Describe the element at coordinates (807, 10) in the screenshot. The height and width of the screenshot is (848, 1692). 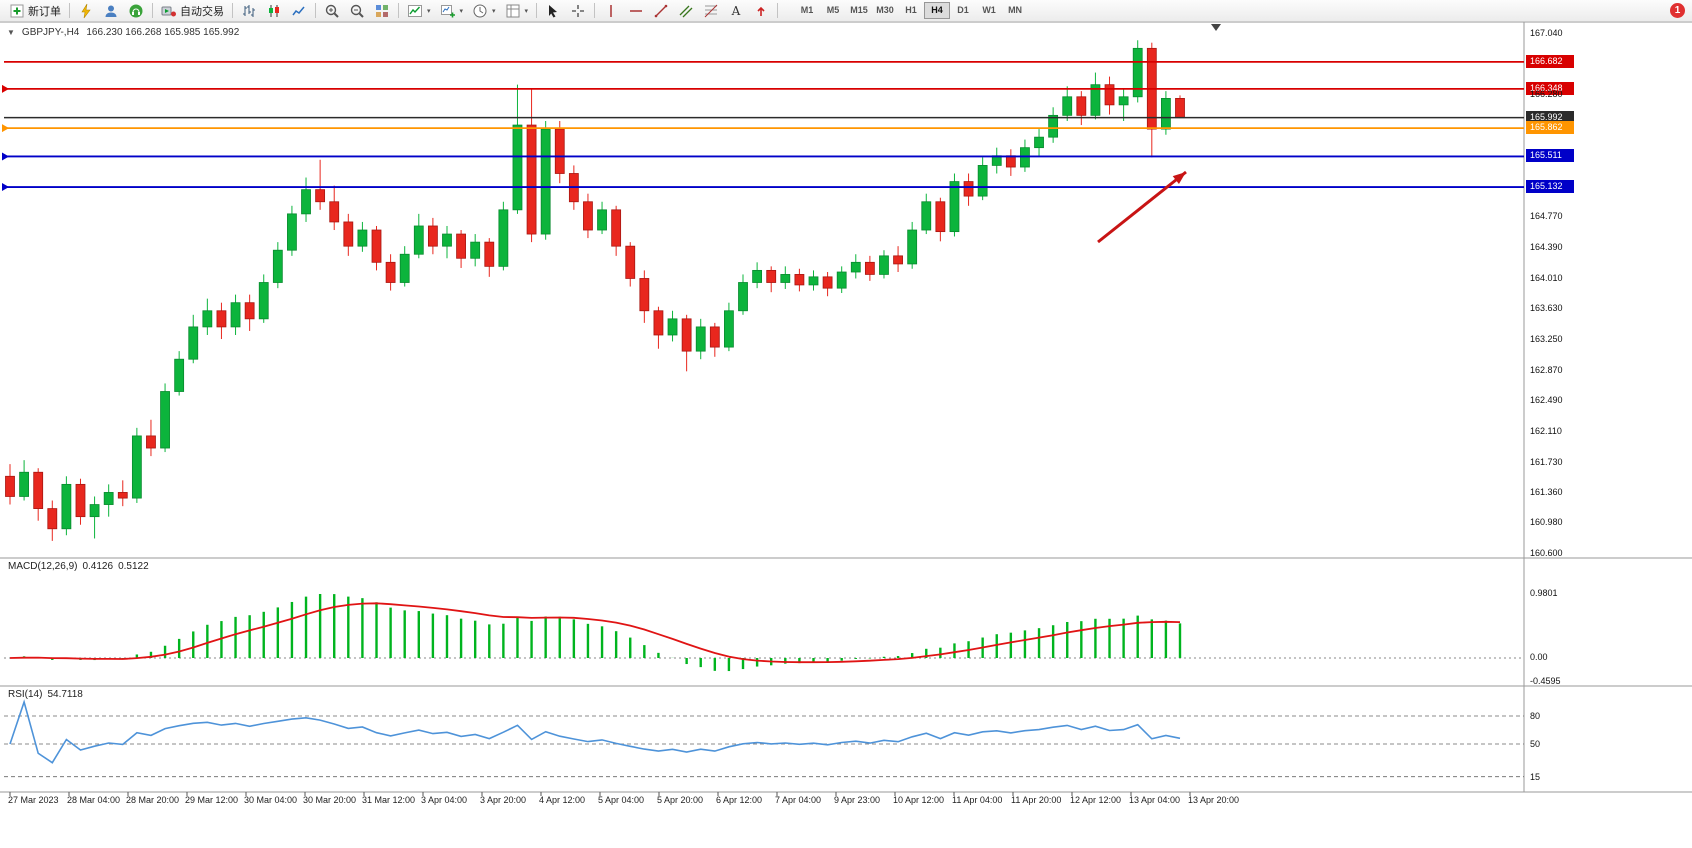
I see `timeframe-M1: M1` at that location.